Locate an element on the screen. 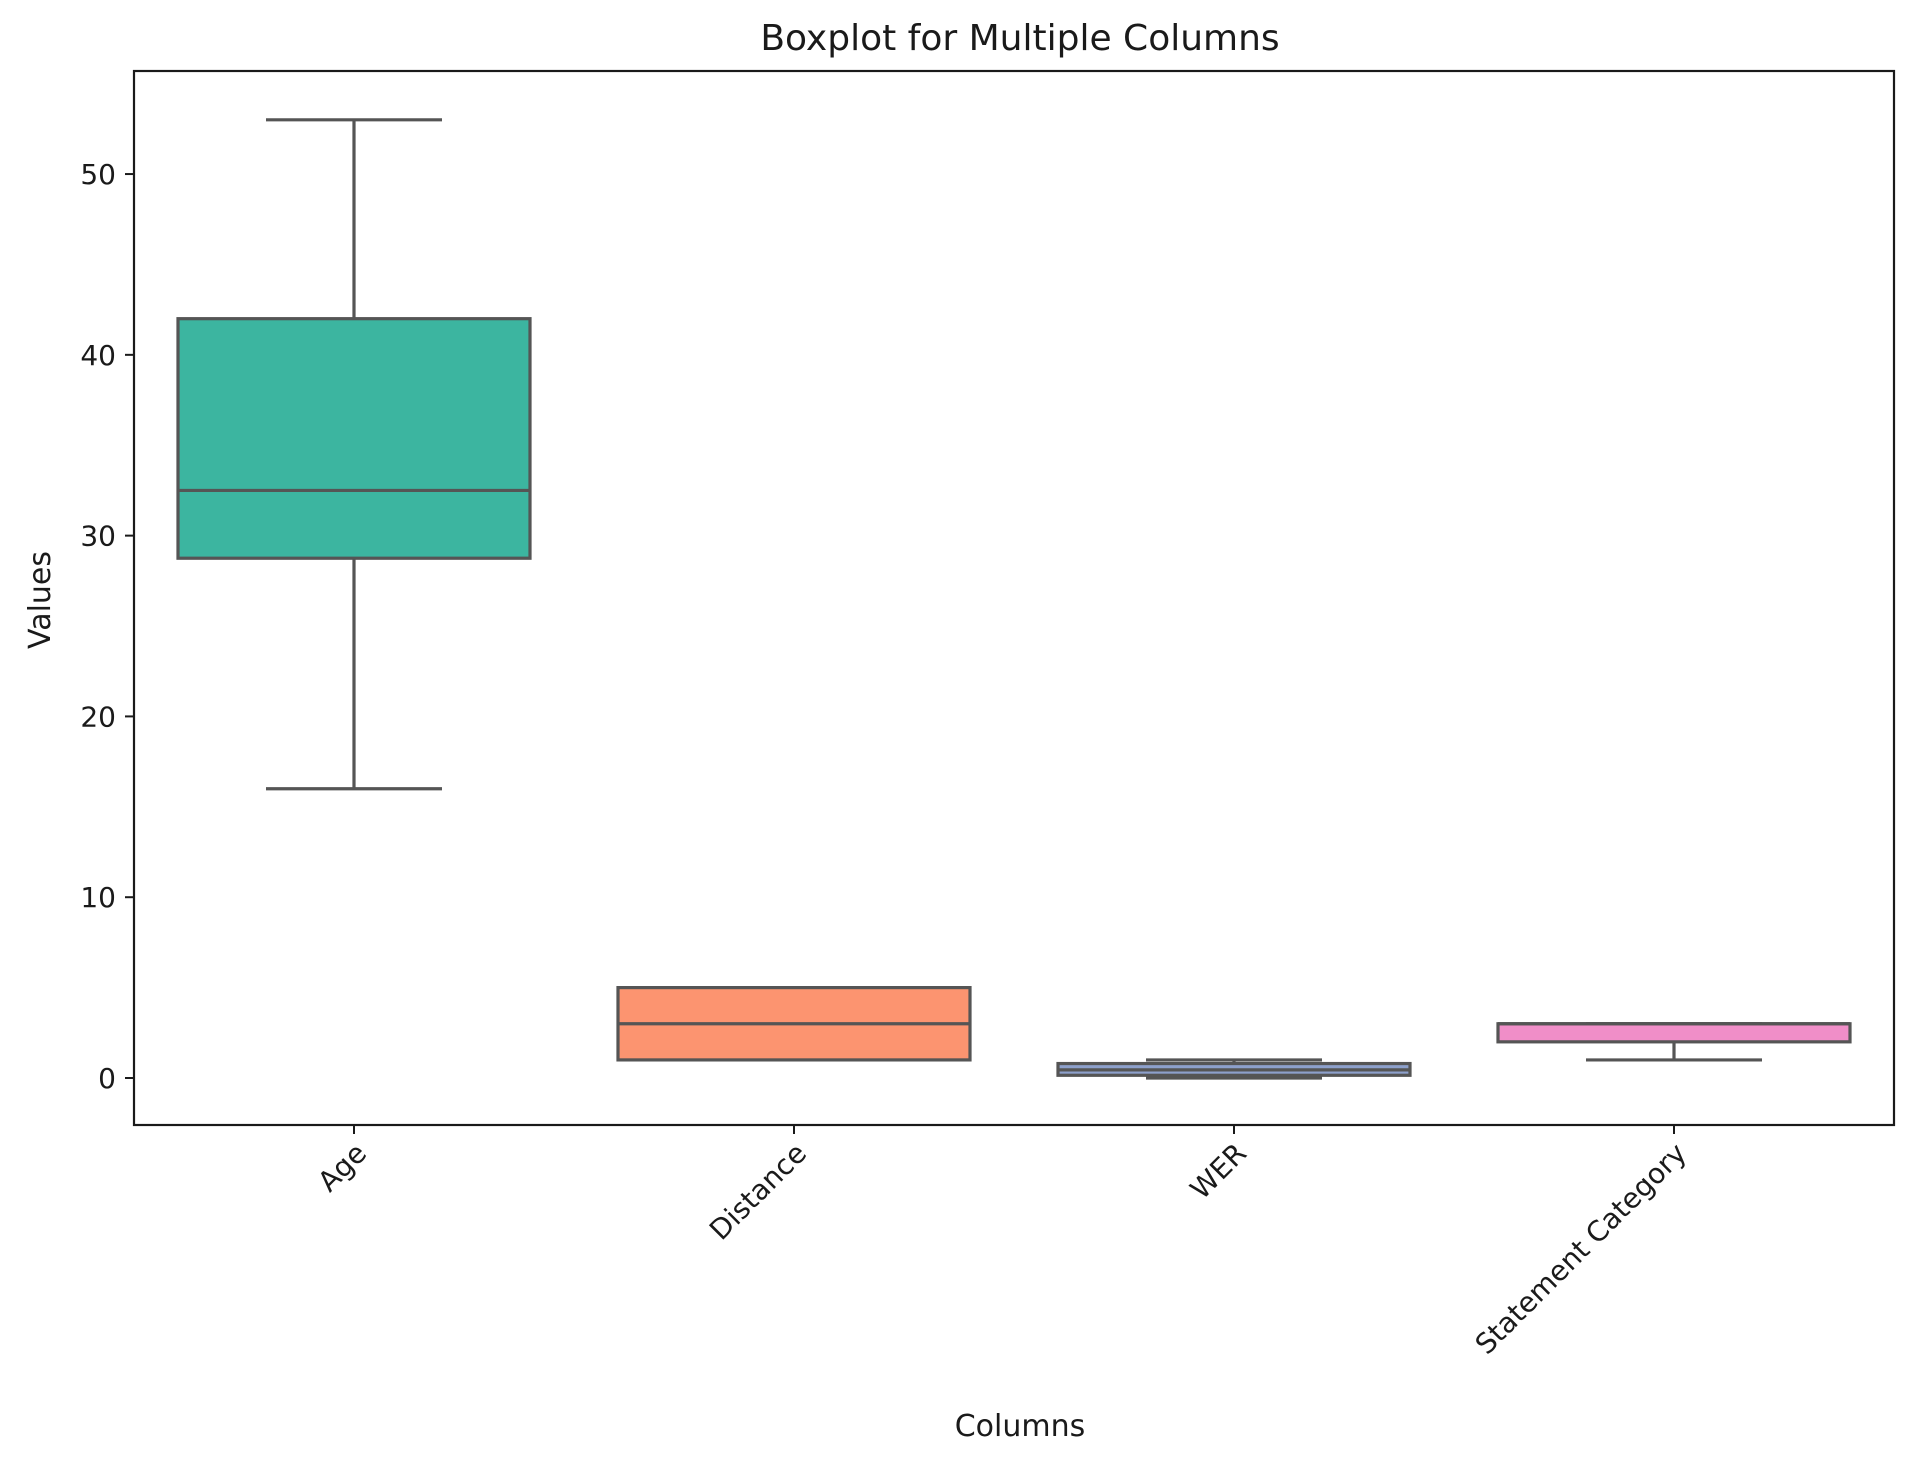 Image resolution: width=1928 pixels, height=1457 pixels. y-tick-label: 50 is located at coordinates (98, 174).